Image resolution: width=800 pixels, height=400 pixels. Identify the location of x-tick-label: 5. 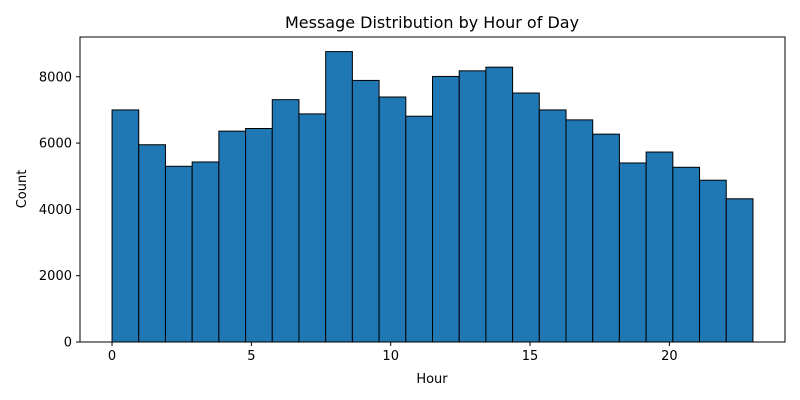
(251, 356).